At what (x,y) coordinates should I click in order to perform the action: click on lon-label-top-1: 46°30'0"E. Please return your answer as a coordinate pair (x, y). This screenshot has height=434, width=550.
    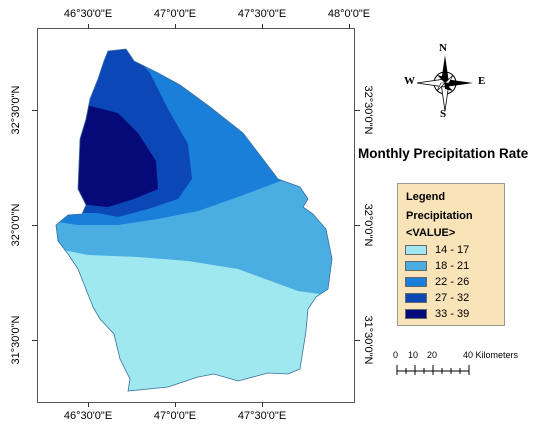
    Looking at the image, I should click on (88, 14).